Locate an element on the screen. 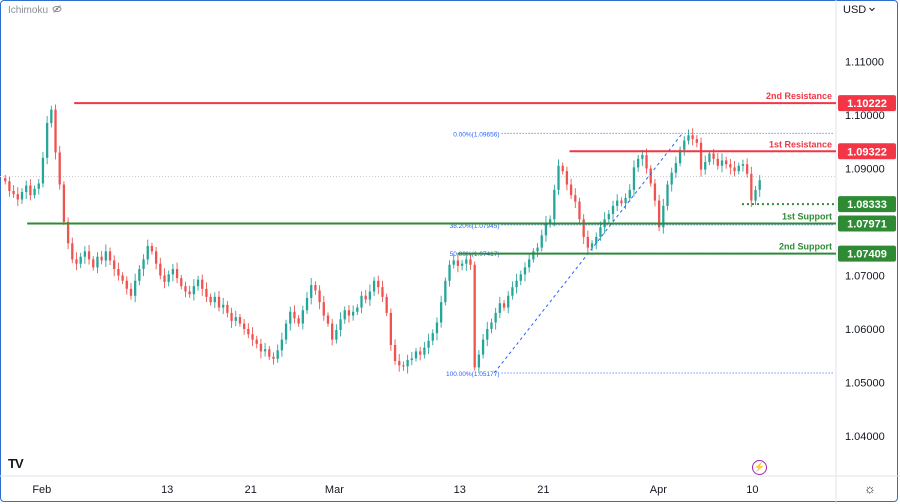 This screenshot has width=900, height=504. currency-label: USD is located at coordinates (855, 10).